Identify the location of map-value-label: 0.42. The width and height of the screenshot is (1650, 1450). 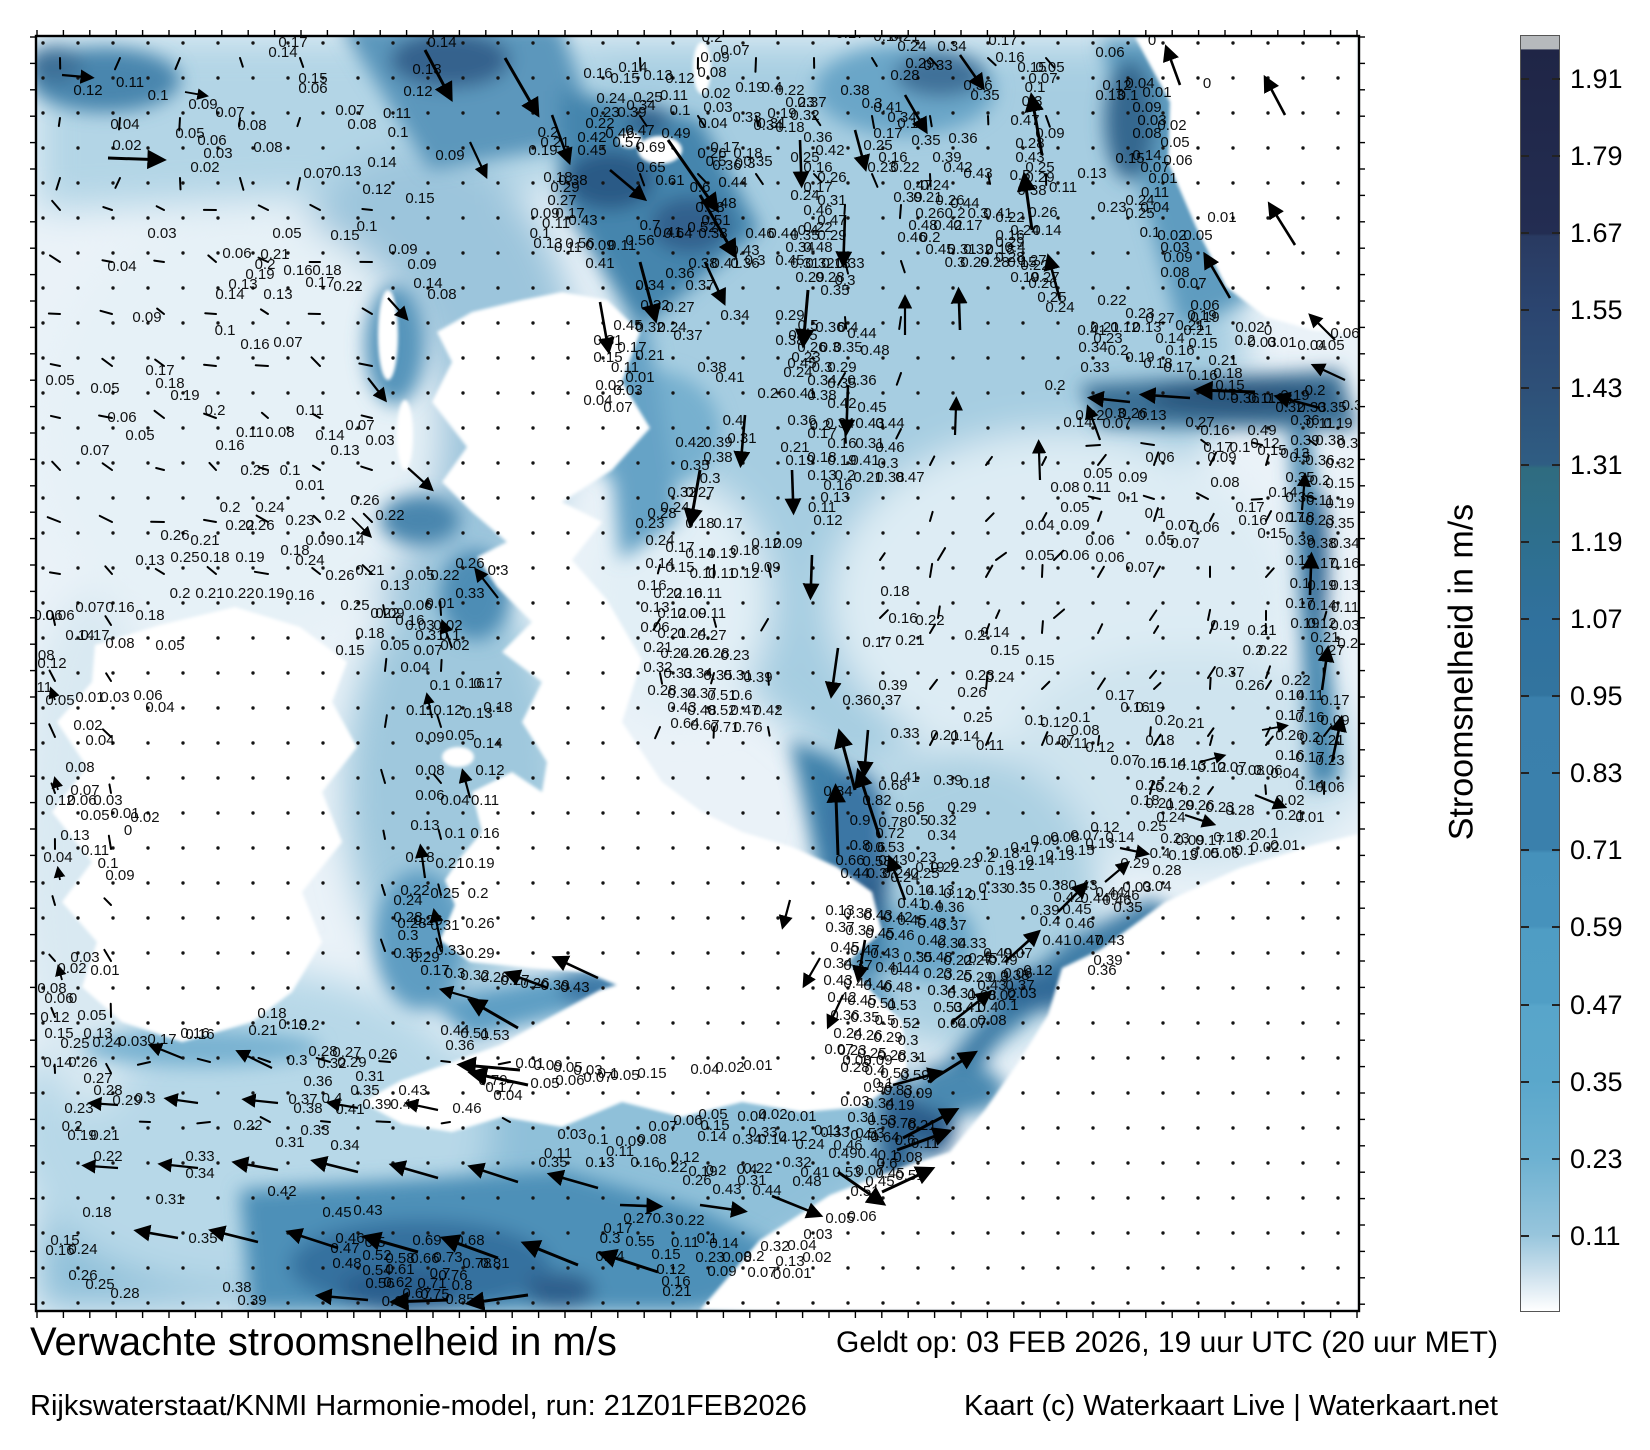
(767, 710).